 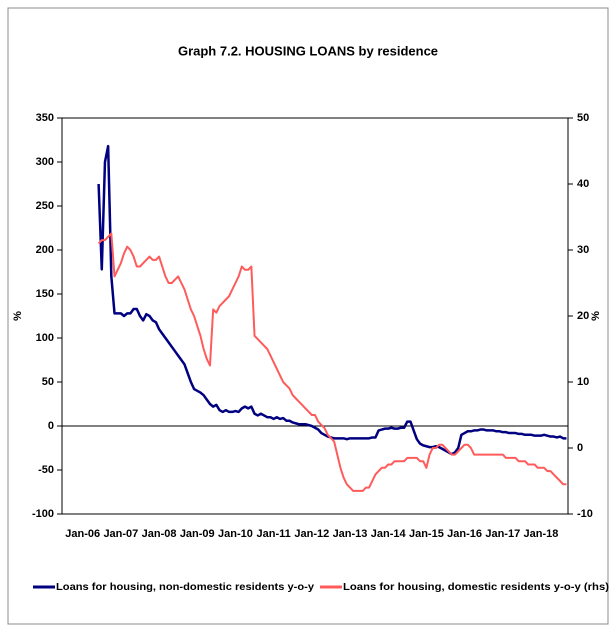 I want to click on x-tick-label: Jan-16, so click(x=464, y=534).